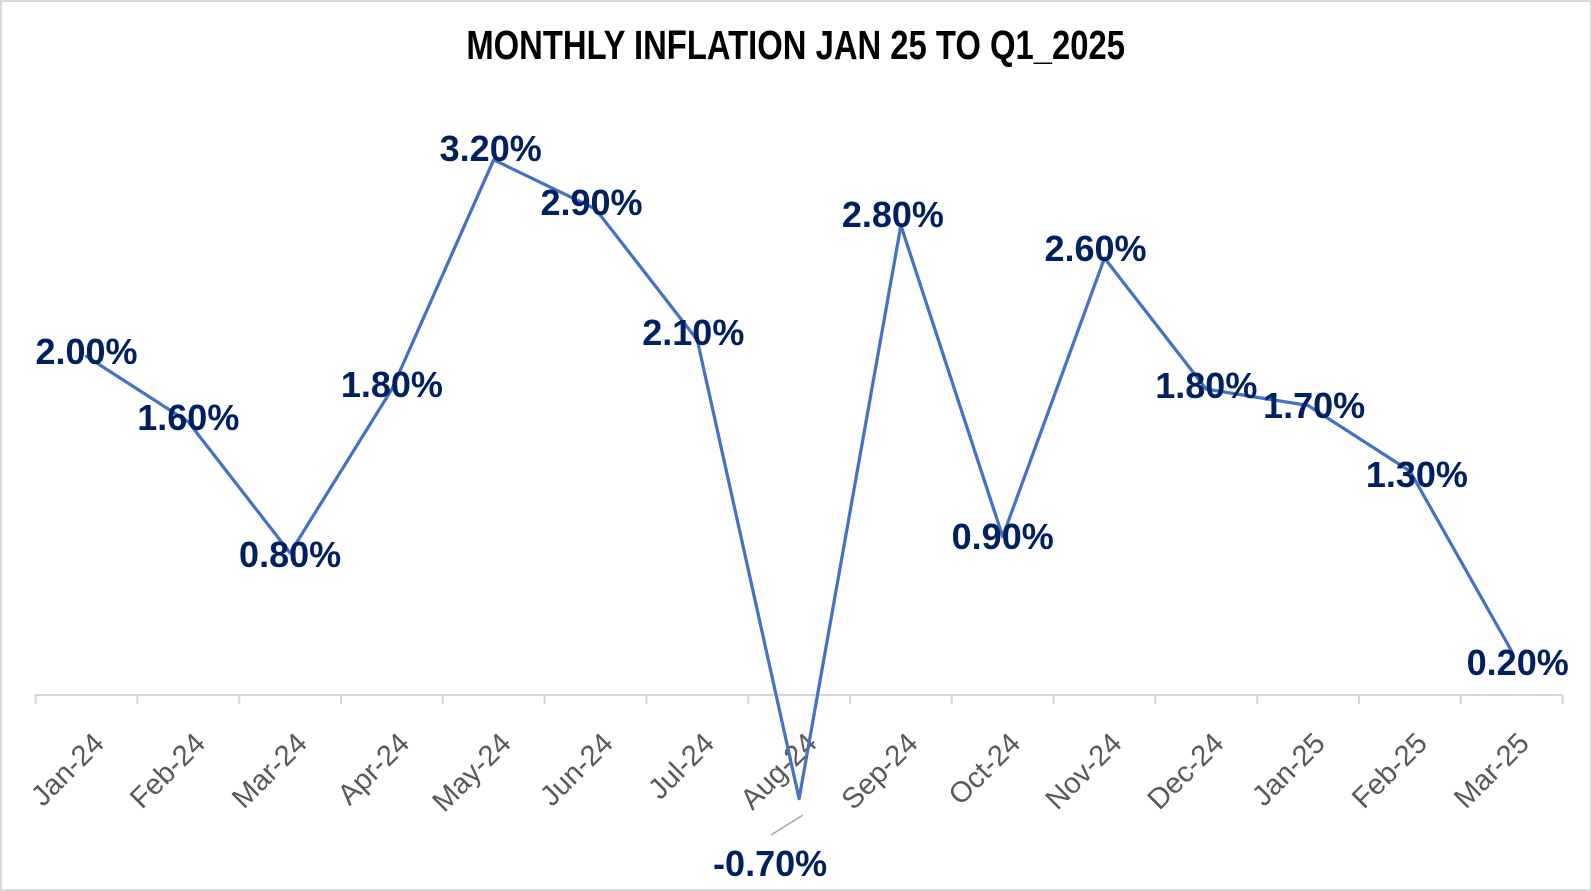 Image resolution: width=1592 pixels, height=891 pixels. Describe the element at coordinates (787, 825) in the screenshot. I see `leader-line-aug-24-label` at that location.